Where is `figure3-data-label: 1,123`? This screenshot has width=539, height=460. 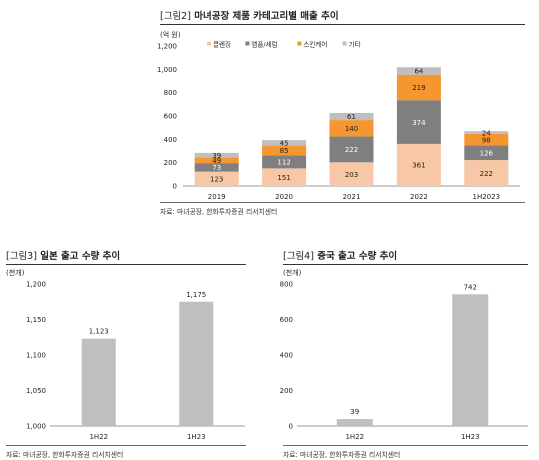
figure3-data-label: 1,123 is located at coordinates (99, 332).